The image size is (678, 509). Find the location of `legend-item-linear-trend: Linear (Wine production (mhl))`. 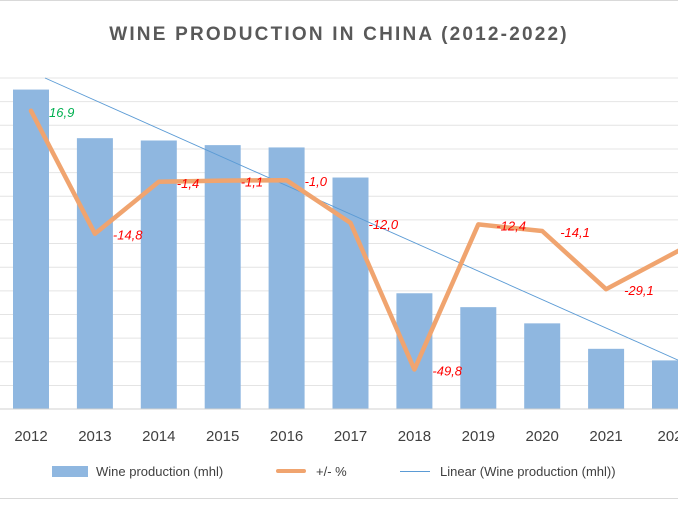

legend-item-linear-trend: Linear (Wine production (mhl)) is located at coordinates (508, 471).